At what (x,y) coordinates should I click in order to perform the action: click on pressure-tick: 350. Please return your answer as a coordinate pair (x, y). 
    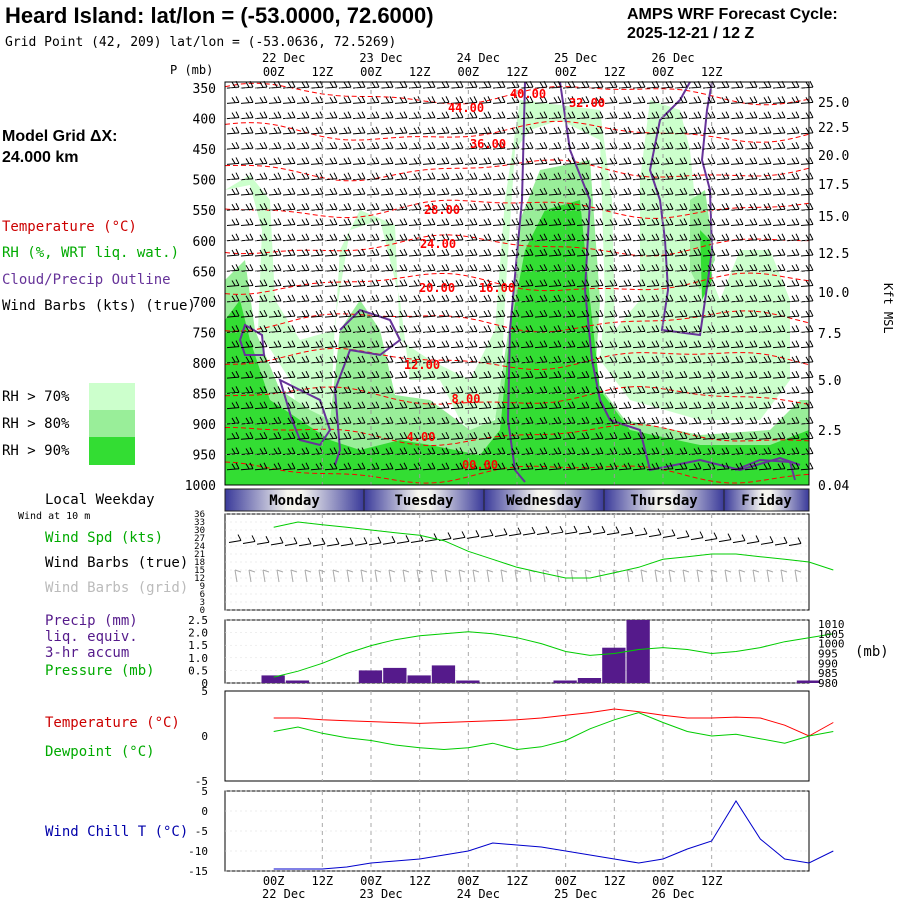
    Looking at the image, I should click on (204, 89).